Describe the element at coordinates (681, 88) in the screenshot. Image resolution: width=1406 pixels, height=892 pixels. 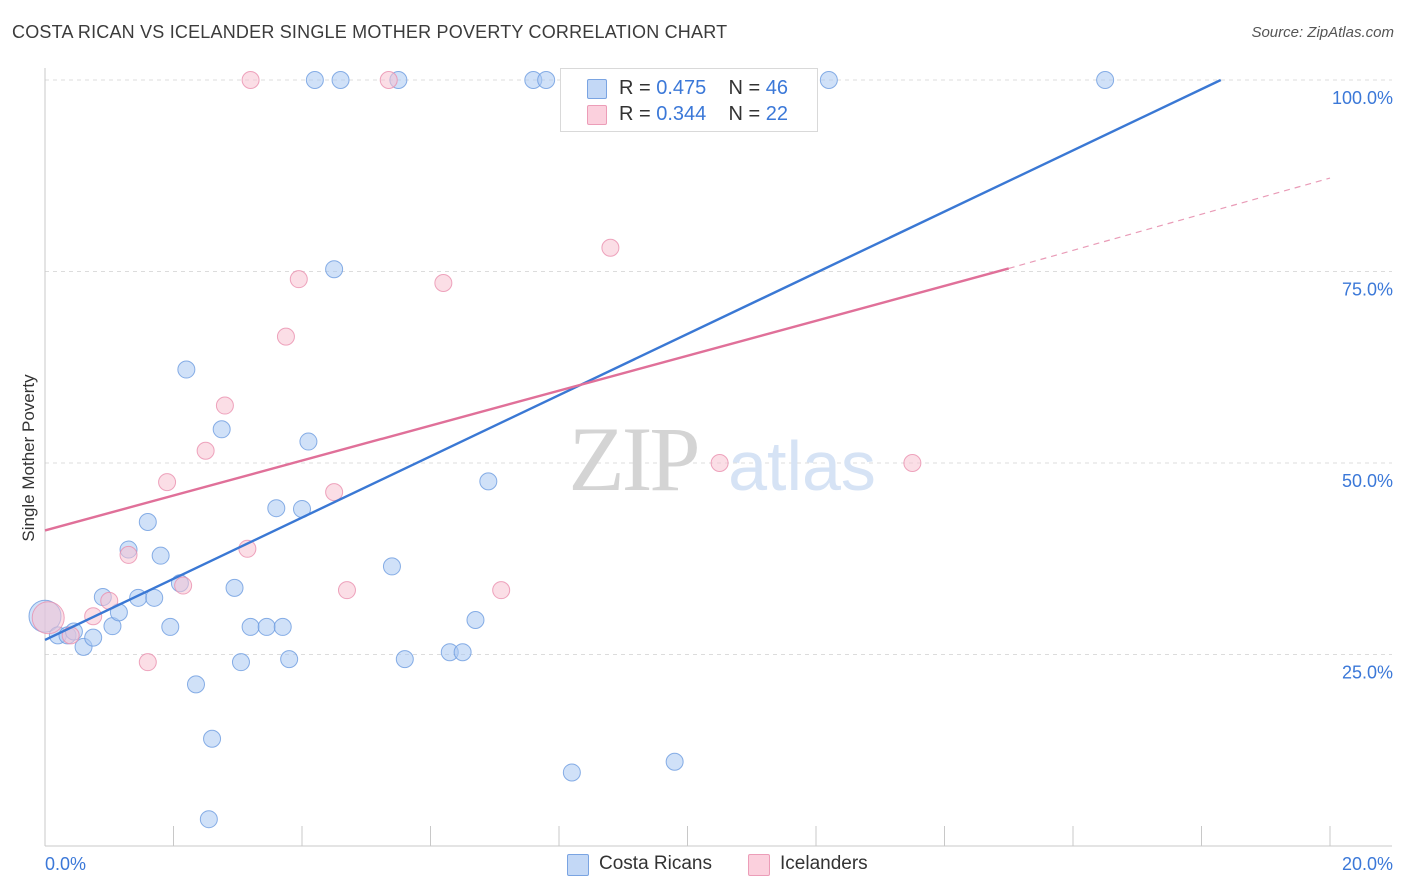
I see `r-value: 0.475` at that location.